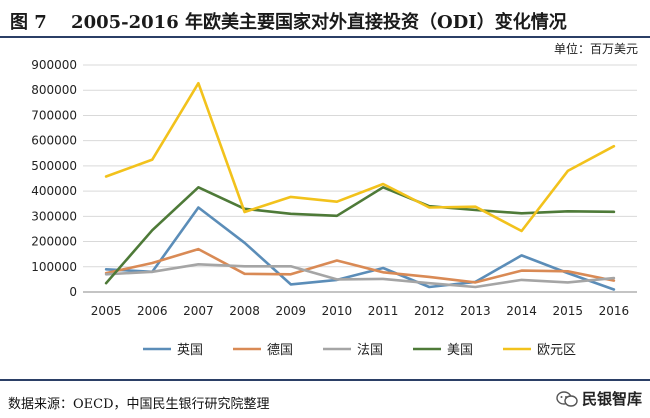 The width and height of the screenshot is (650, 418). Describe the element at coordinates (54, 166) in the screenshot. I see `y-tick-label: 500000` at that location.